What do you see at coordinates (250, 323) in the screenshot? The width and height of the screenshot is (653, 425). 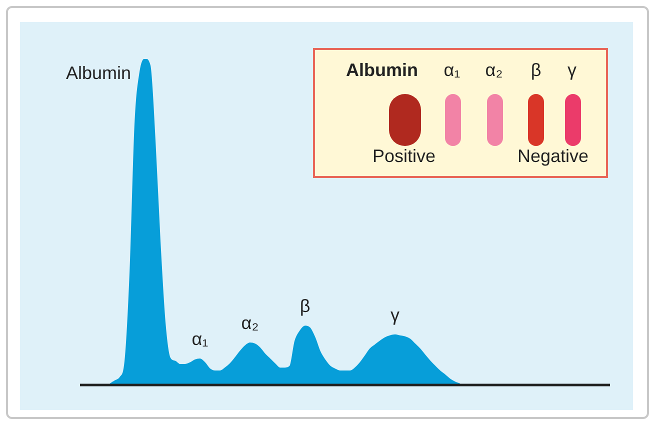 I see `annotation: α₂` at bounding box center [250, 323].